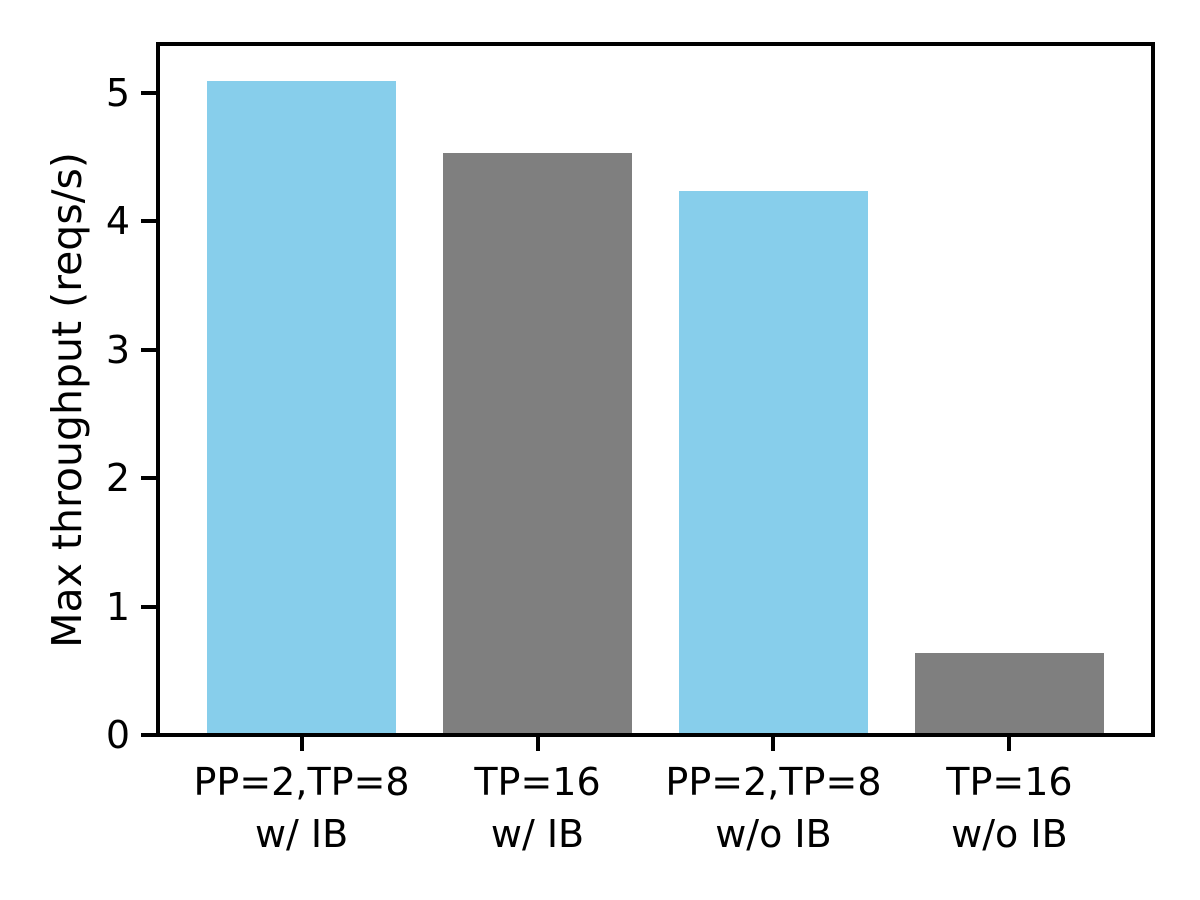 The image size is (1200, 900). Describe the element at coordinates (117, 735) in the screenshot. I see `y-tick-label: 0` at that location.